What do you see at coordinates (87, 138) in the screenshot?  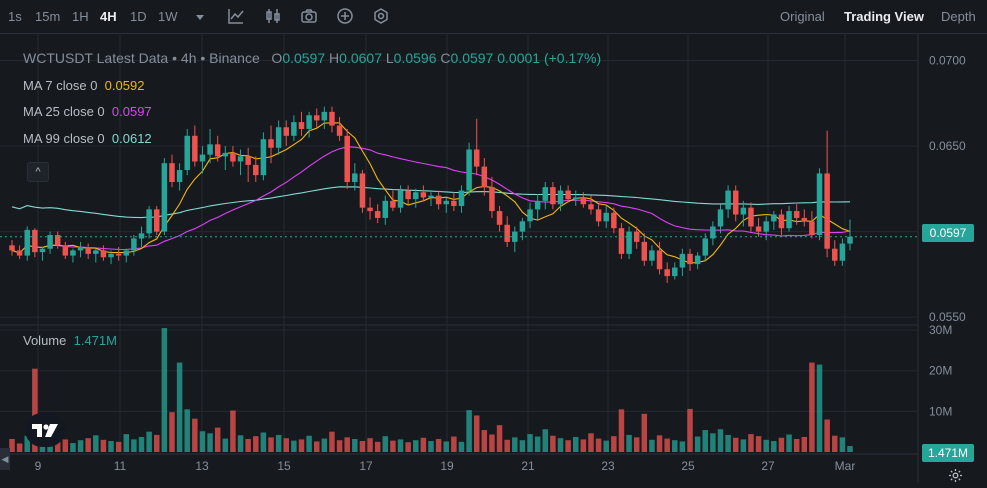 I see `ma99-legend: MA 99 close 0 0.0612` at bounding box center [87, 138].